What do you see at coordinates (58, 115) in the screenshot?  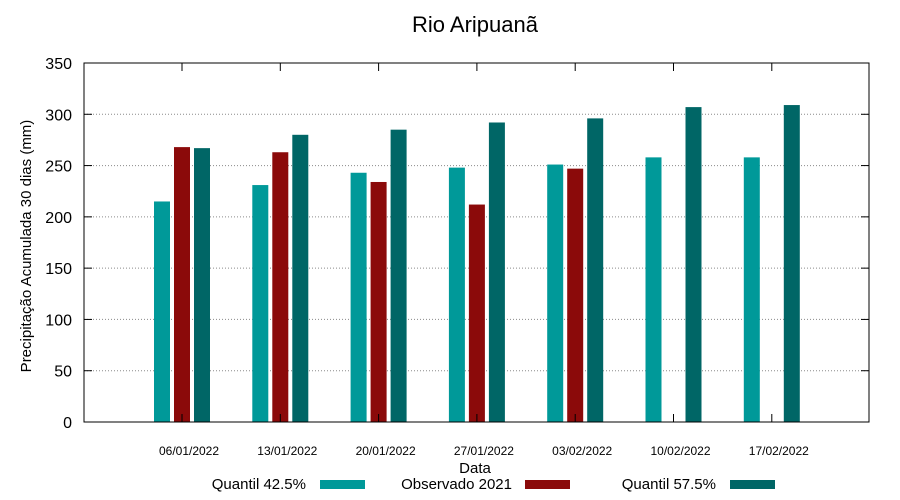 I see `y-tick-label: 300` at bounding box center [58, 115].